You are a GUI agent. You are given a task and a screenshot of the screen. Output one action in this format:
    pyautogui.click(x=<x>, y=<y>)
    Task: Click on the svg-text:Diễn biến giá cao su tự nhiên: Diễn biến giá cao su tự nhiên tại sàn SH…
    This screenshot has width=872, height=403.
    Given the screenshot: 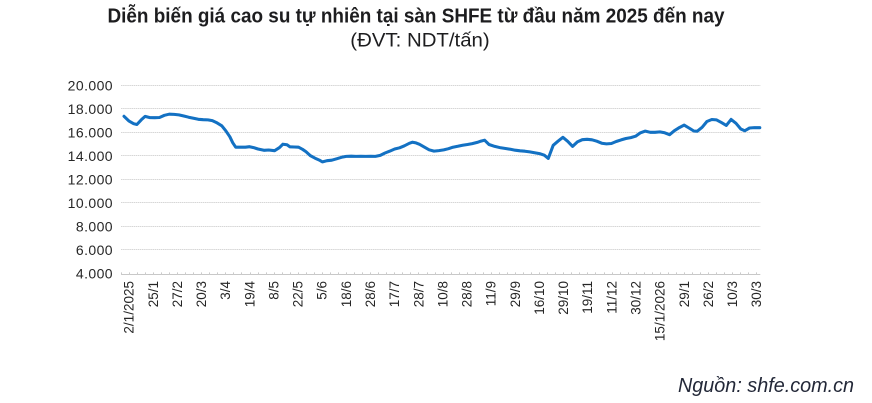 What is the action you would take?
    pyautogui.click(x=417, y=15)
    